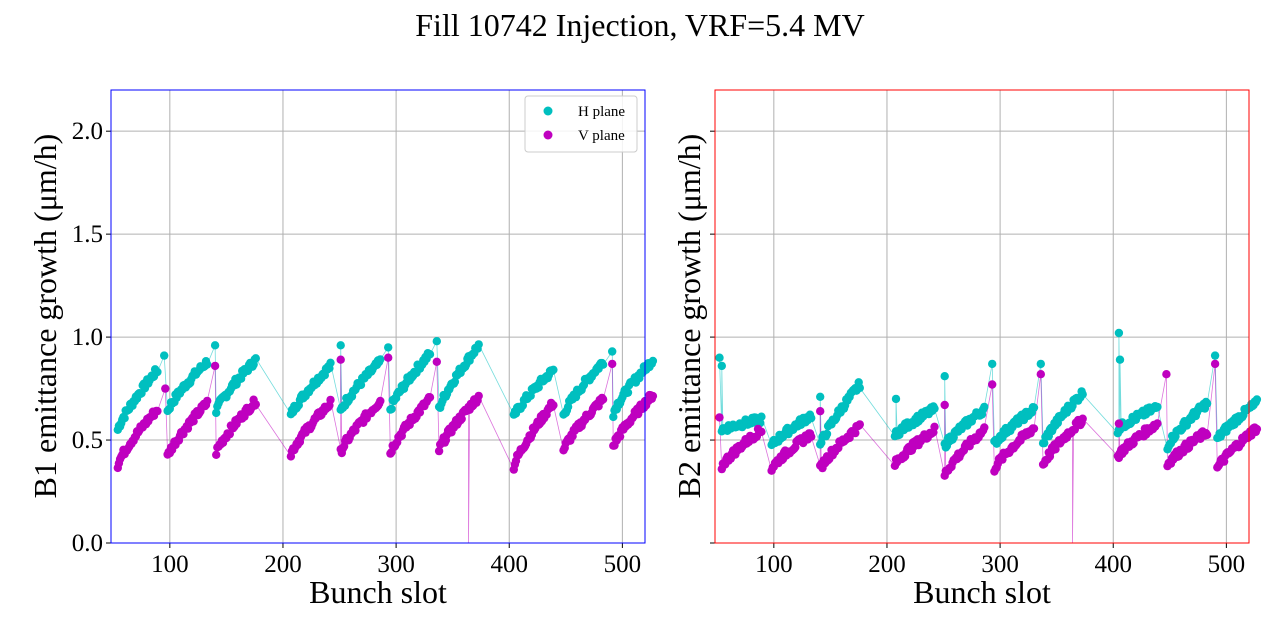 The height and width of the screenshot is (640, 1280). I want to click on b2-data-points, so click(988, 404).